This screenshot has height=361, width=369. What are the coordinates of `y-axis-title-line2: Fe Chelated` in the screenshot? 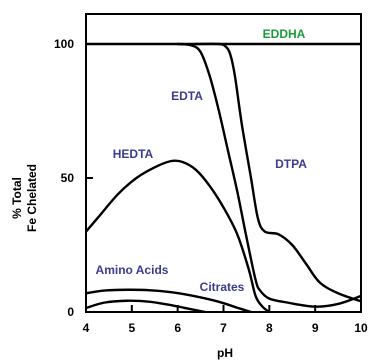 It's located at (32, 198).